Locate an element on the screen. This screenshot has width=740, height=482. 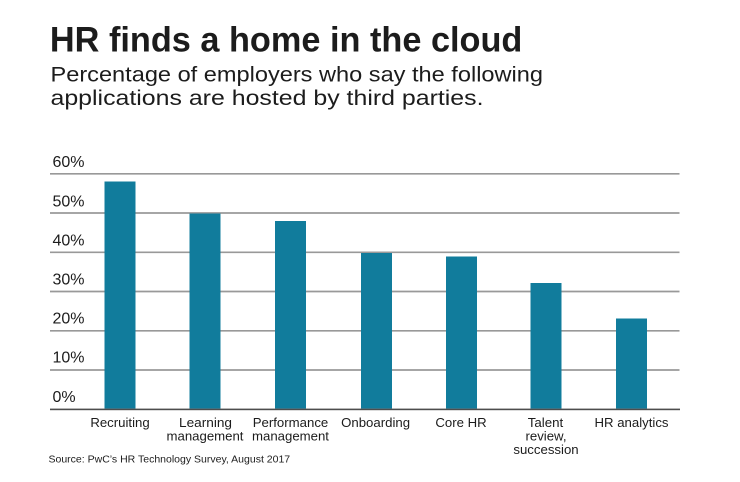
svg-text: 30% is located at coordinates (69, 280).